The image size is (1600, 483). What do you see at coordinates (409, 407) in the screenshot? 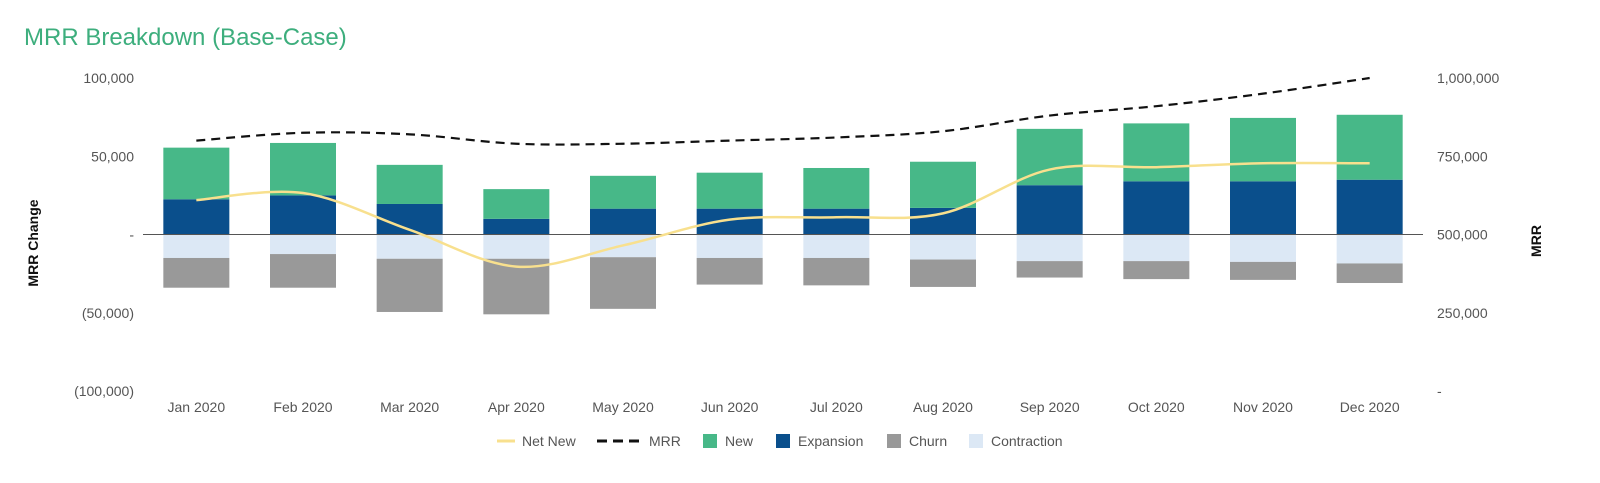
I see `x-tick-label: Mar 2020` at bounding box center [409, 407].